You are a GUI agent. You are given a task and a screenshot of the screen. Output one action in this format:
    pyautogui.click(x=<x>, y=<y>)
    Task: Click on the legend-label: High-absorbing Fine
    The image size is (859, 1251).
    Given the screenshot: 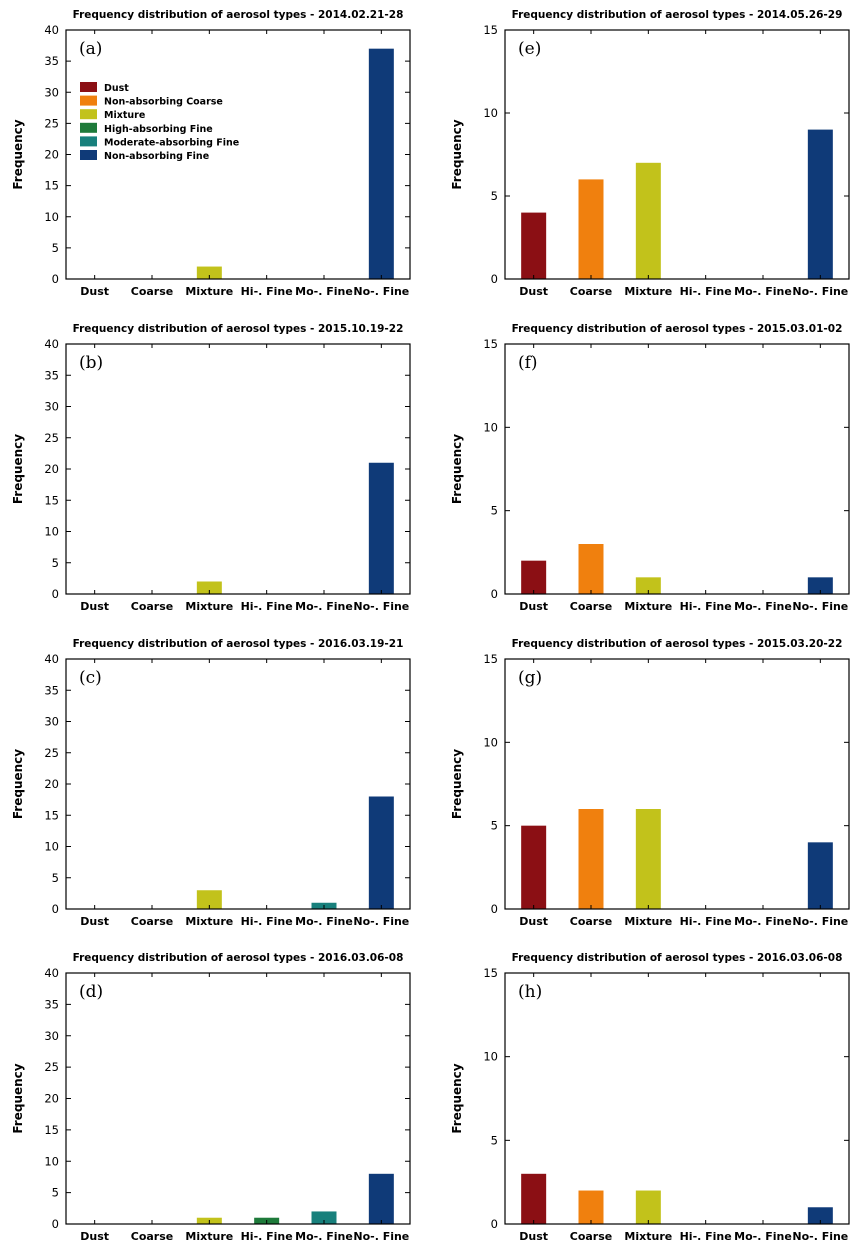 What is the action you would take?
    pyautogui.click(x=158, y=129)
    